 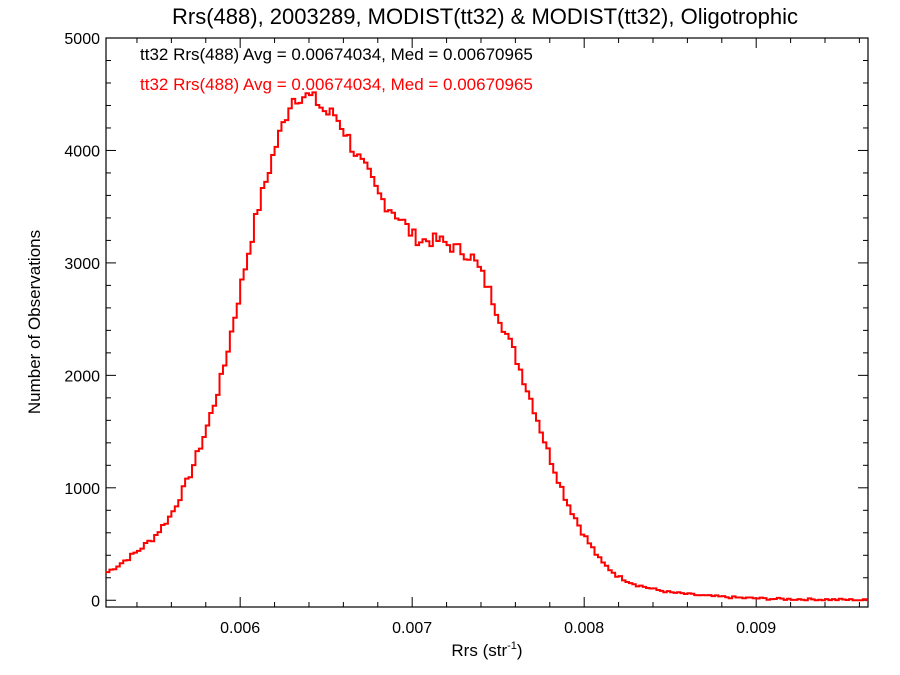 What do you see at coordinates (82, 39) in the screenshot?
I see `y-tick-label: 5000` at bounding box center [82, 39].